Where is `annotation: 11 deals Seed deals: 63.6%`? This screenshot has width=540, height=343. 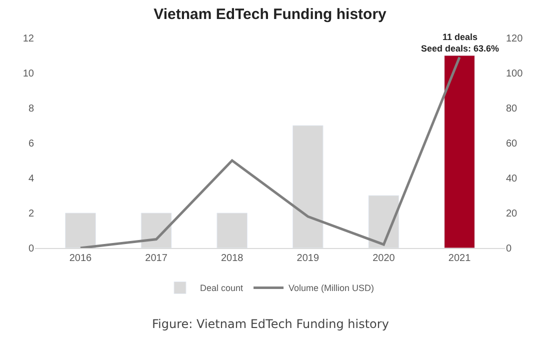 annotation: 11 deals Seed deals: 63.6% is located at coordinates (460, 43).